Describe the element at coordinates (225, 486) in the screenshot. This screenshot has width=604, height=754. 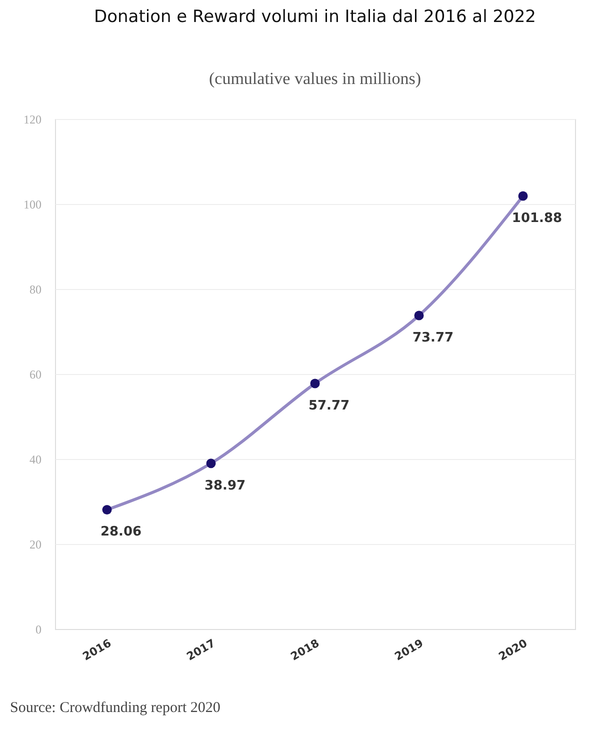
I see `data-label: 38.97` at that location.